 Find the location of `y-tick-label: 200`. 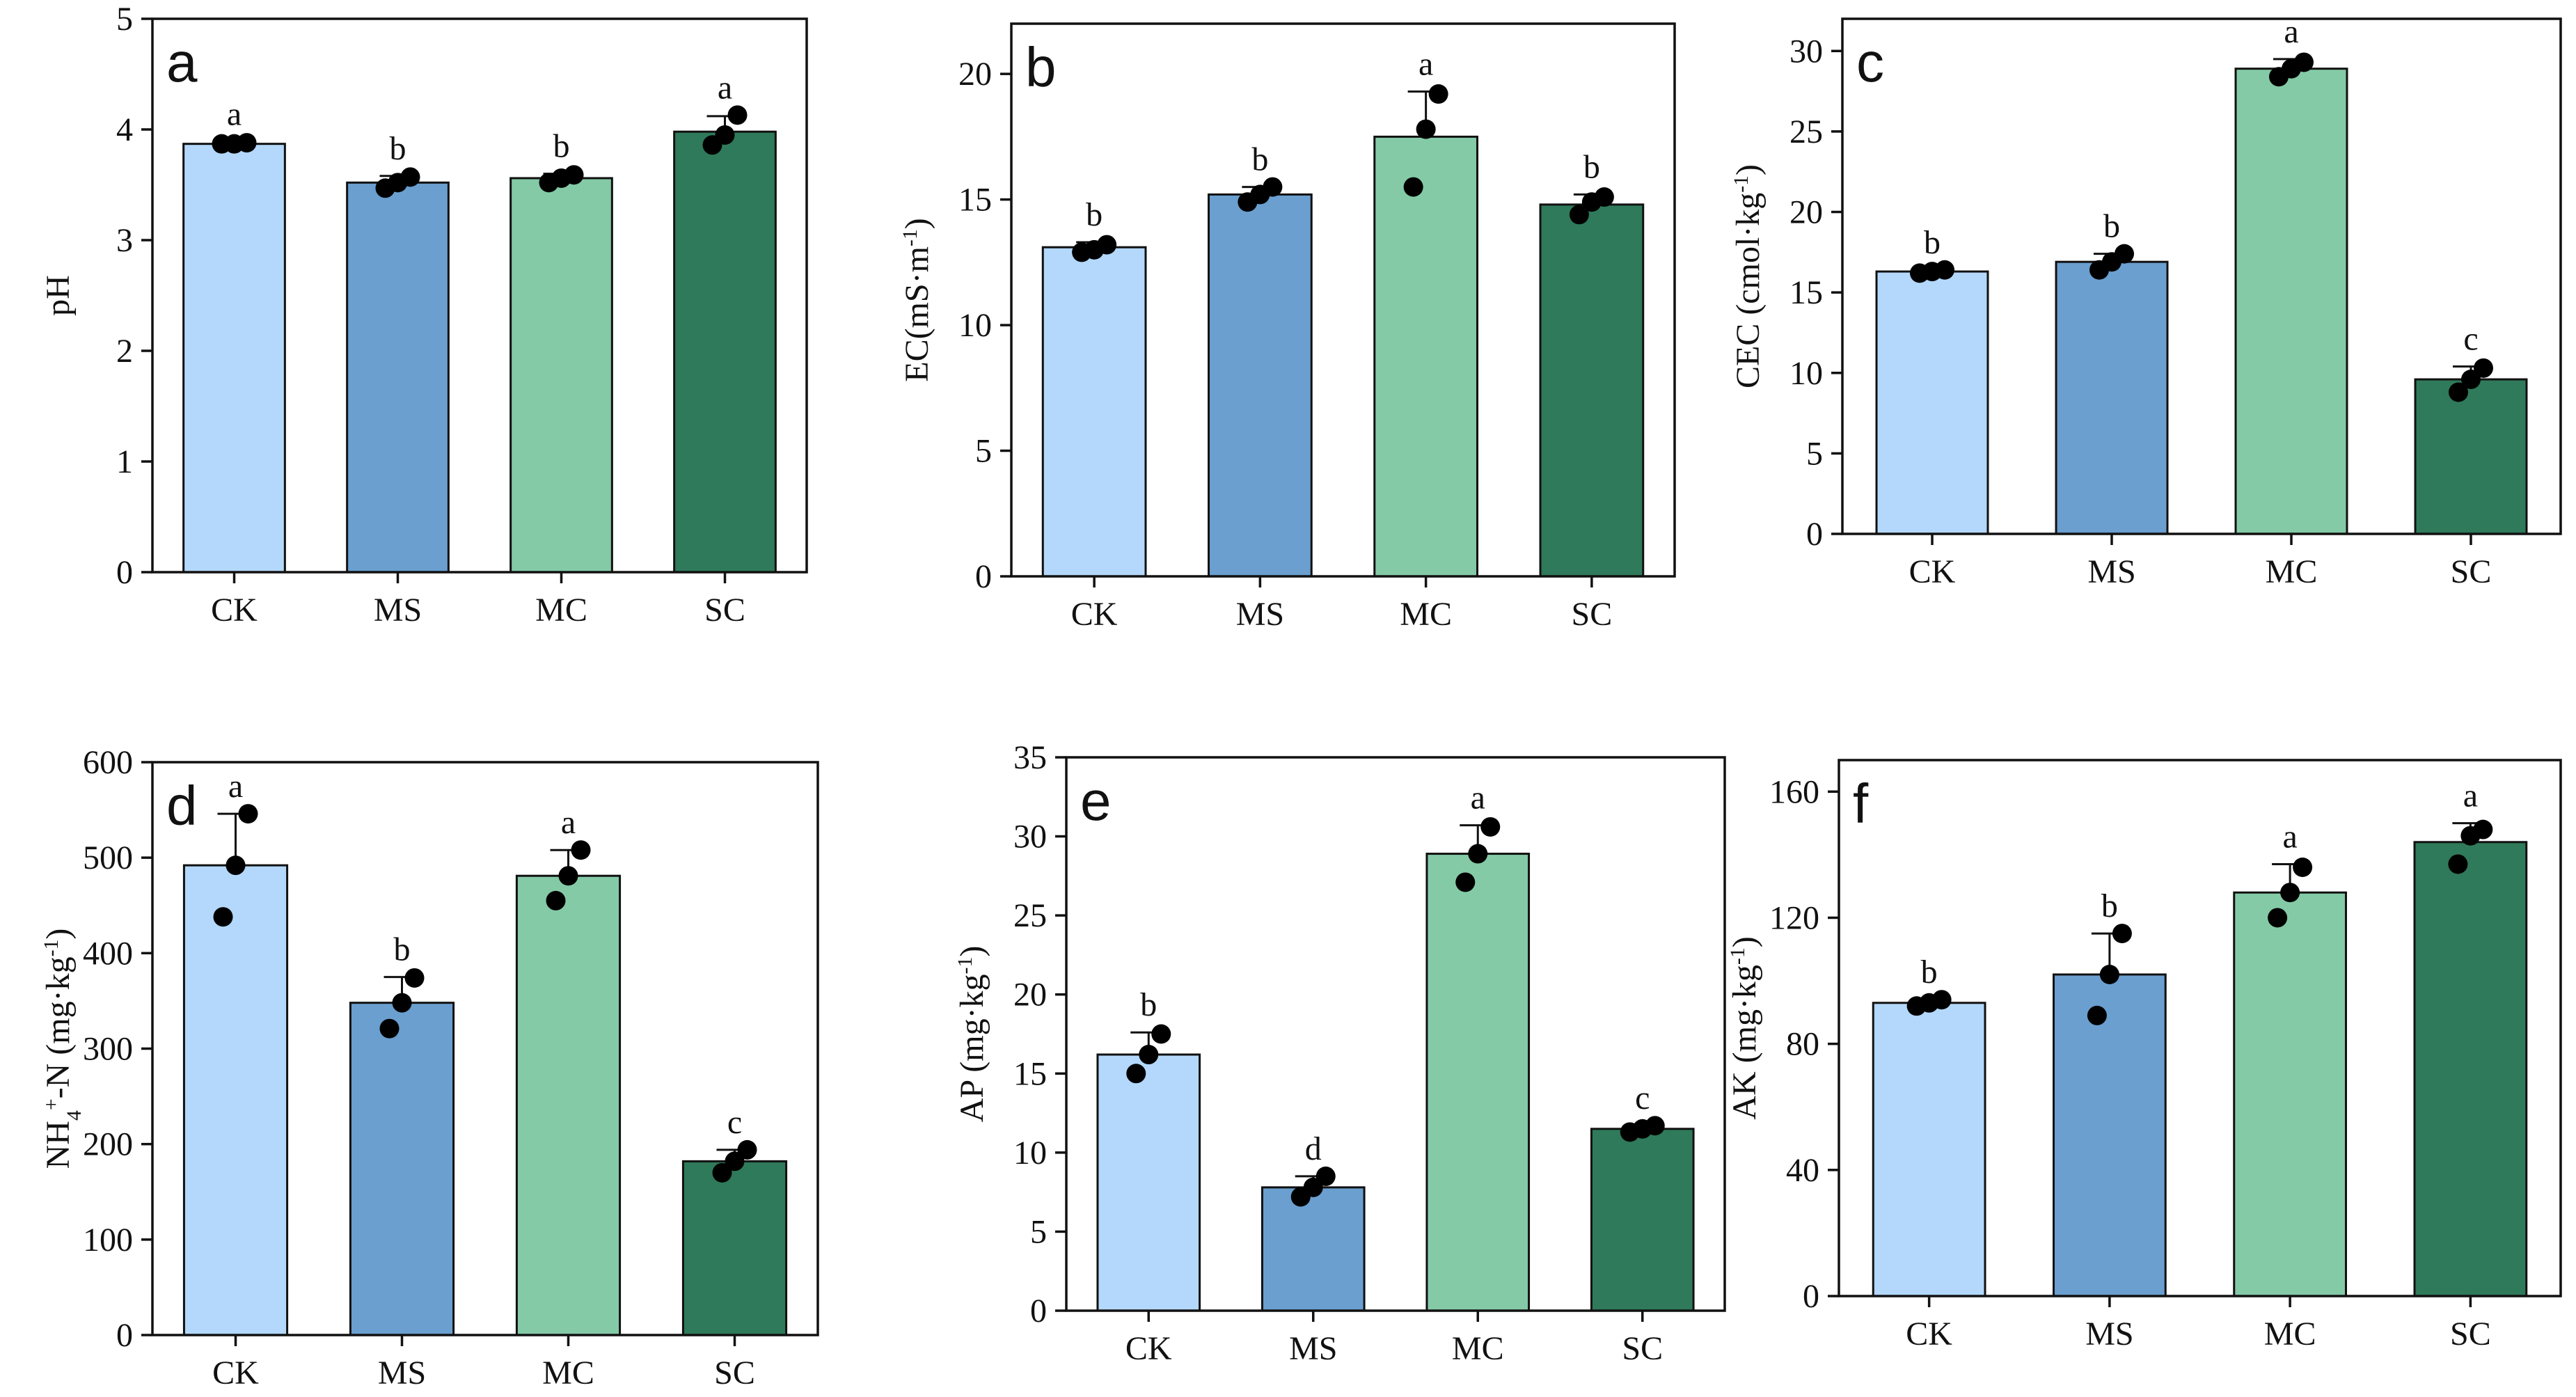

y-tick-label: 200 is located at coordinates (108, 1144).